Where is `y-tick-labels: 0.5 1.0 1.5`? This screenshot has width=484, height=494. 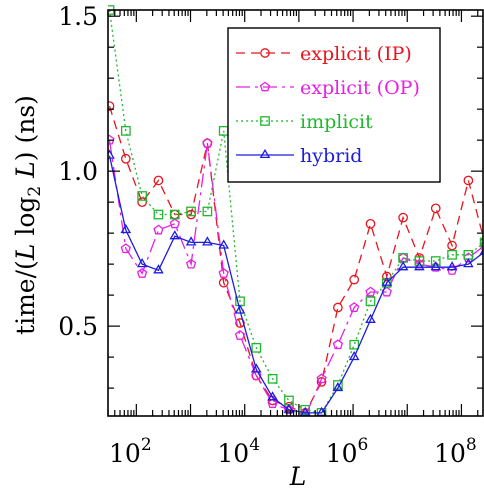
y-tick-labels: 0.5 1.0 1.5 is located at coordinates (78, 171).